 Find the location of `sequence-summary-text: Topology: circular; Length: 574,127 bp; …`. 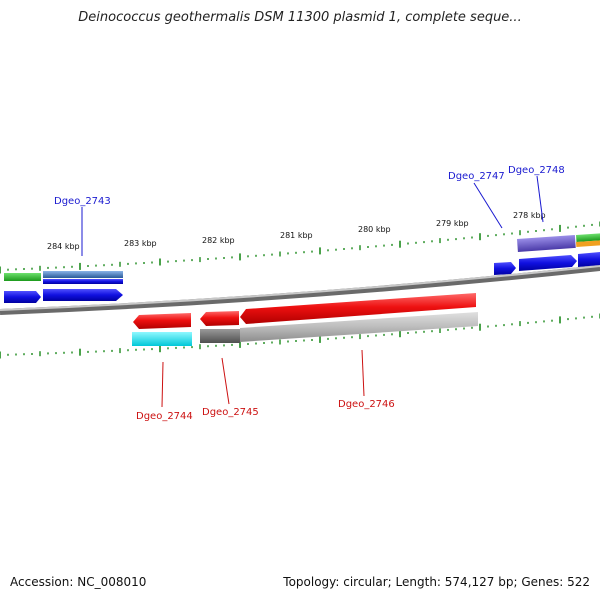

sequence-summary-text: Topology: circular; Length: 574,127 bp; … is located at coordinates (436, 582).